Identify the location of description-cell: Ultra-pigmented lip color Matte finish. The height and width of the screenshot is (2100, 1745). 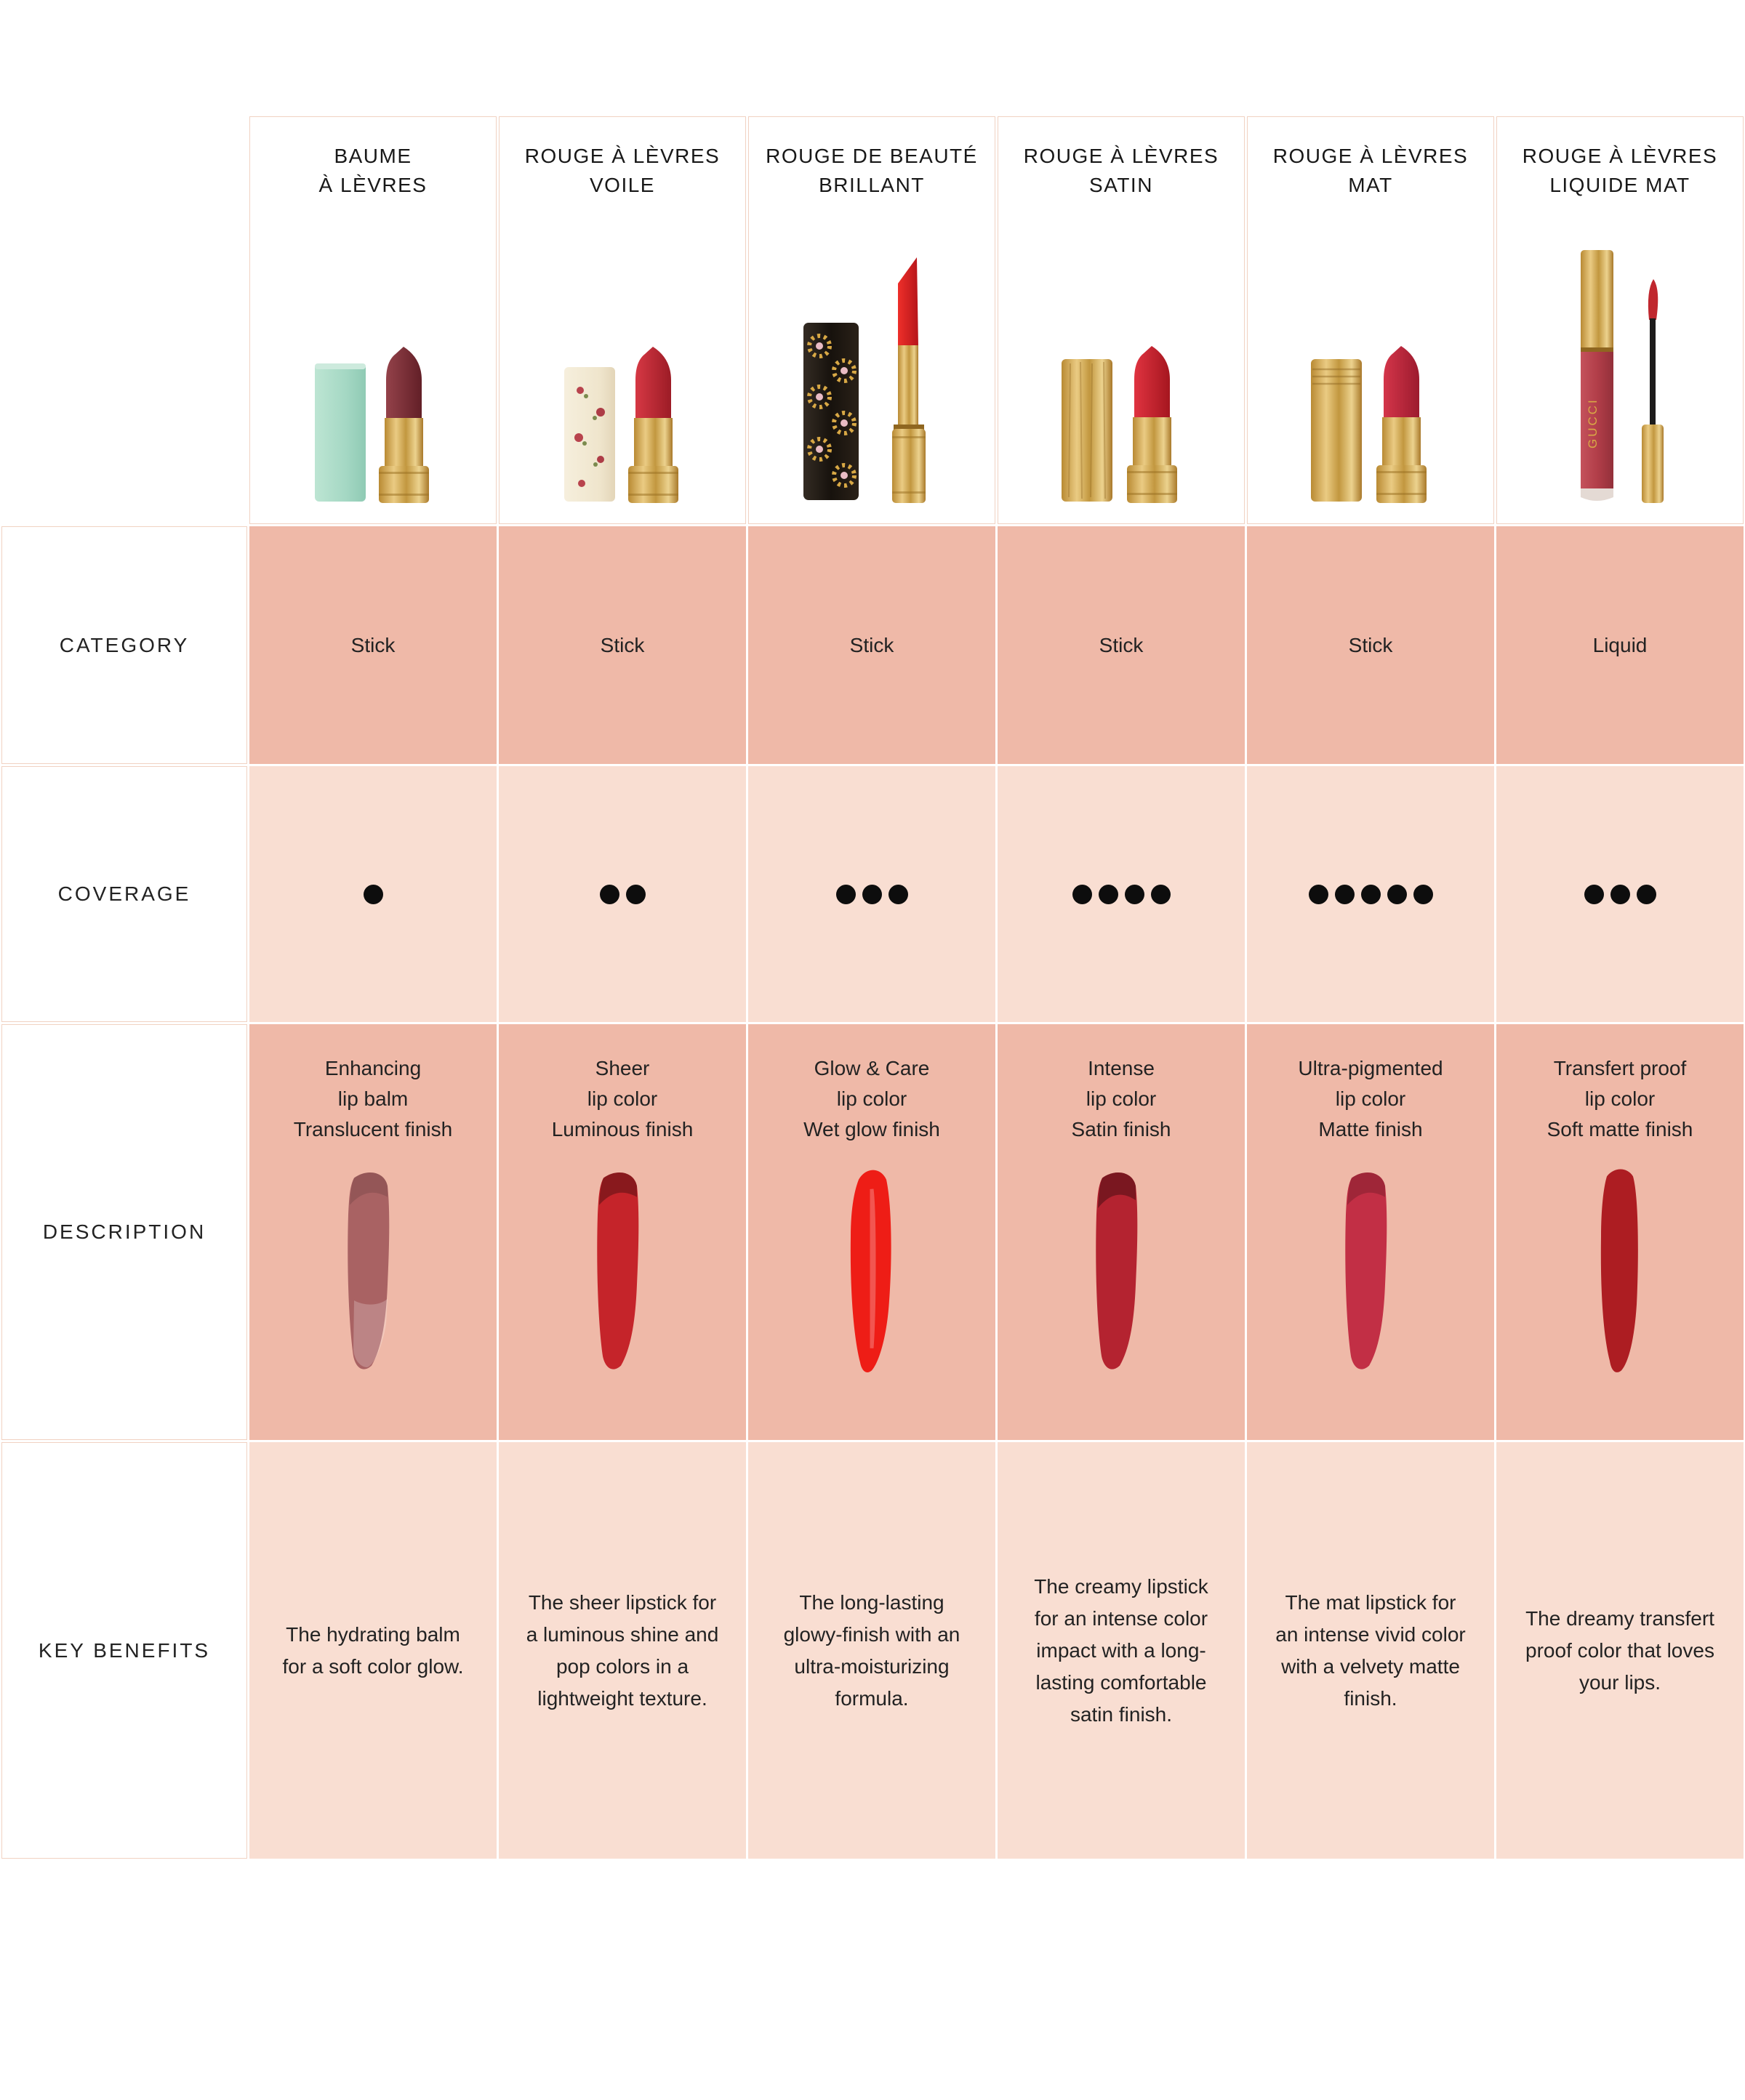
(1370, 1232).